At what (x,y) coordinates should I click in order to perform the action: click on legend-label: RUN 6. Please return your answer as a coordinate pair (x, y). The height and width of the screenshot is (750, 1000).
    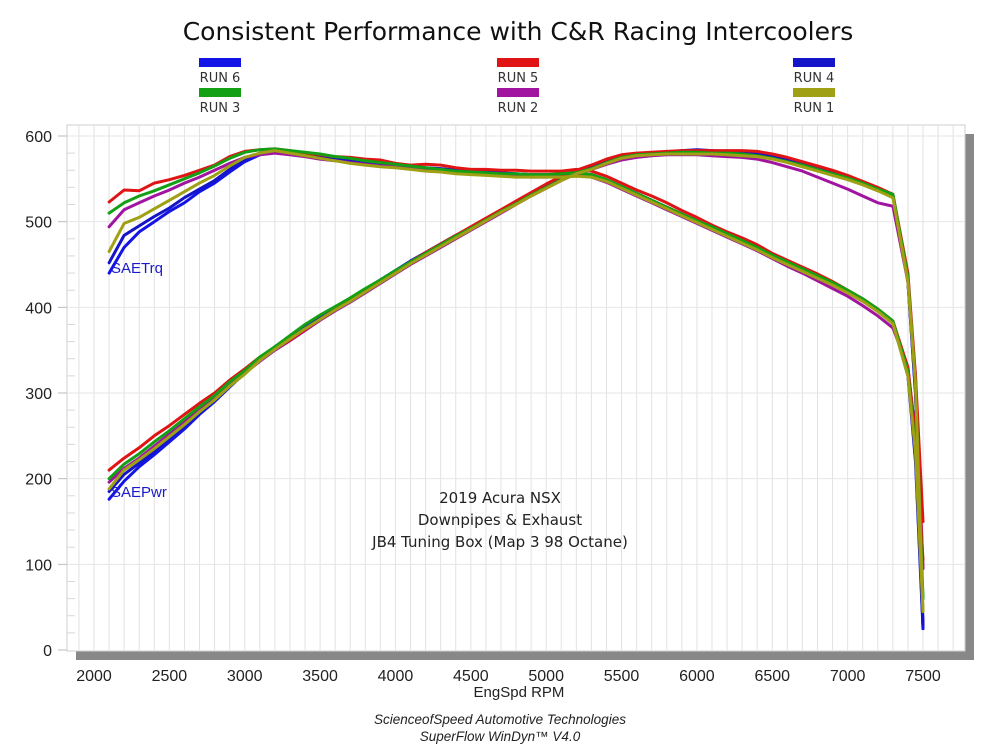
    Looking at the image, I should click on (220, 78).